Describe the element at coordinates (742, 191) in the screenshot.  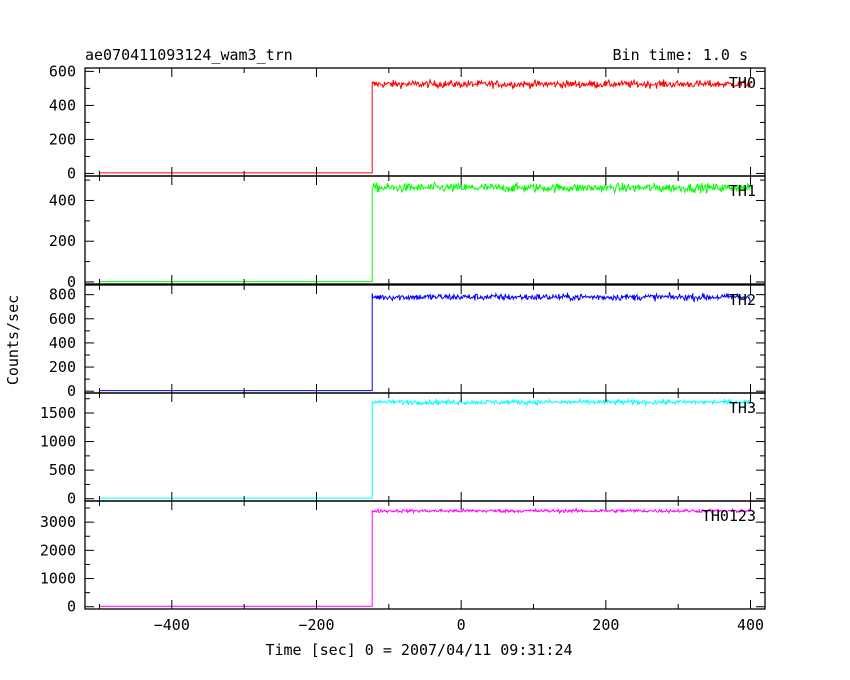
I see `panel-label-th1: TH1` at that location.